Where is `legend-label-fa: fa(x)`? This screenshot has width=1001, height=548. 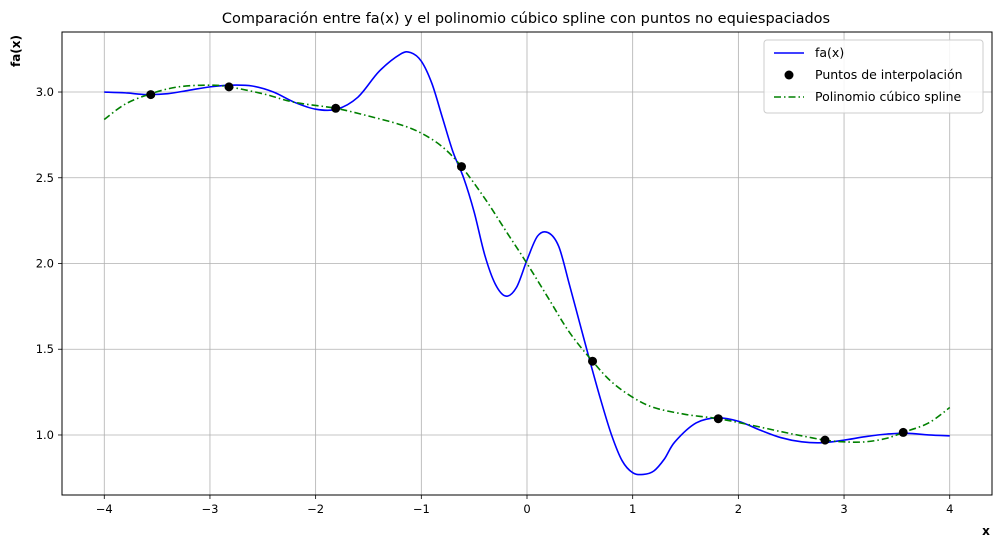
legend-label-fa: fa(x) is located at coordinates (829, 52).